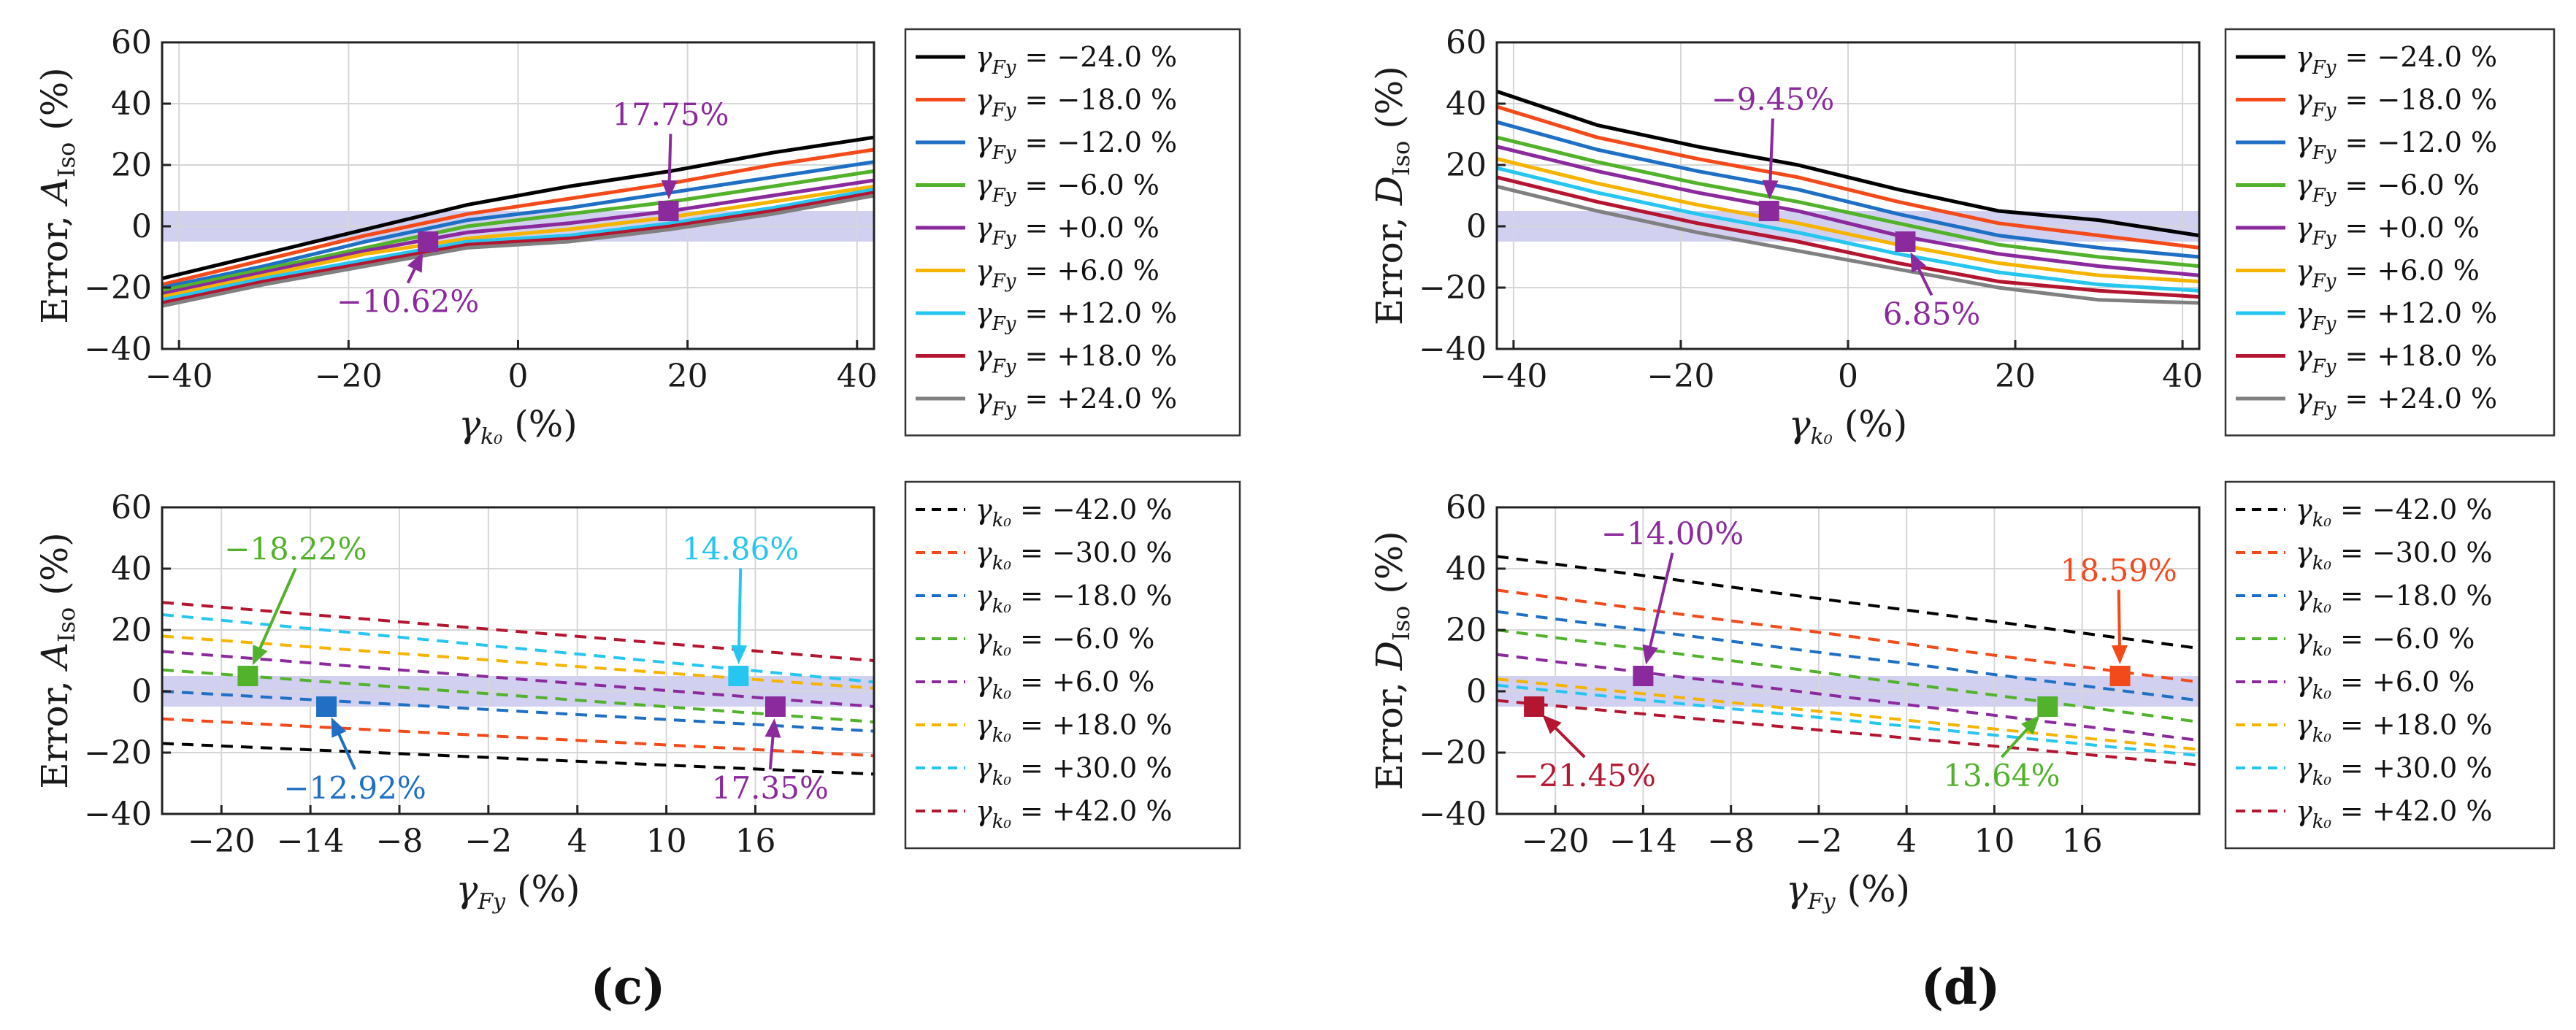 This screenshot has width=2576, height=1030. Describe the element at coordinates (518, 426) in the screenshot. I see `x-axis-label: γk₀ (%)` at that location.